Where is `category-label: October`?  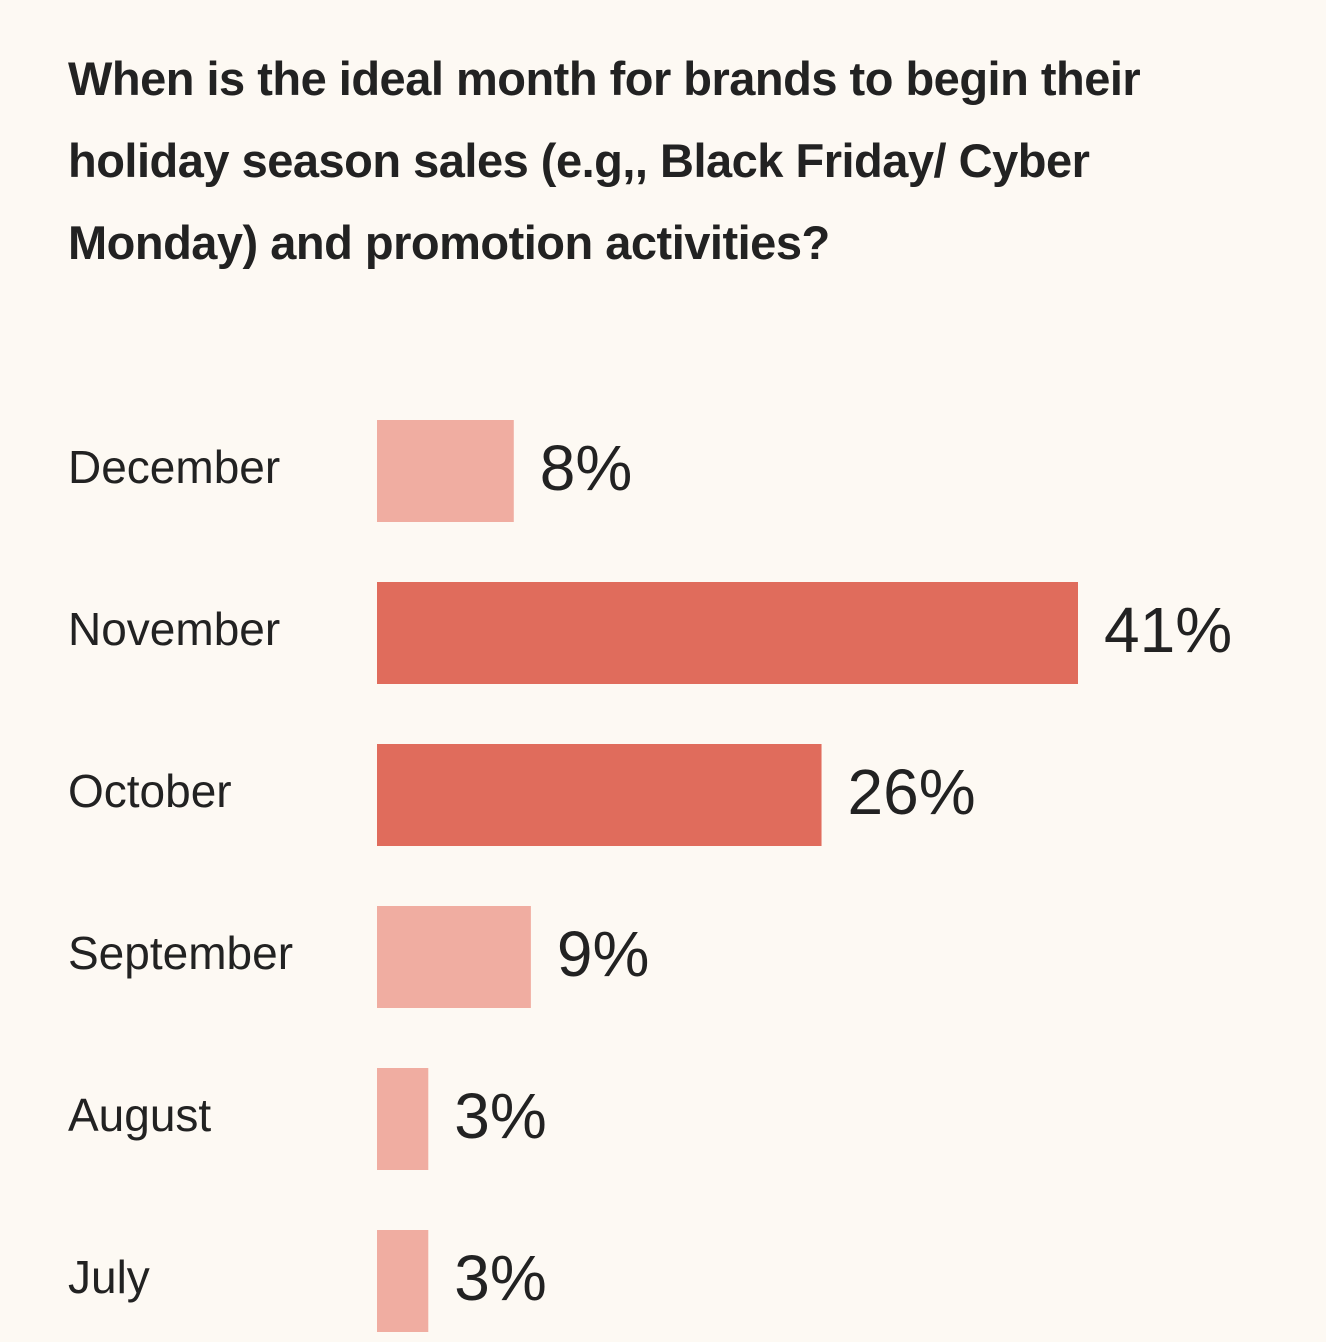
category-label: October is located at coordinates (150, 791).